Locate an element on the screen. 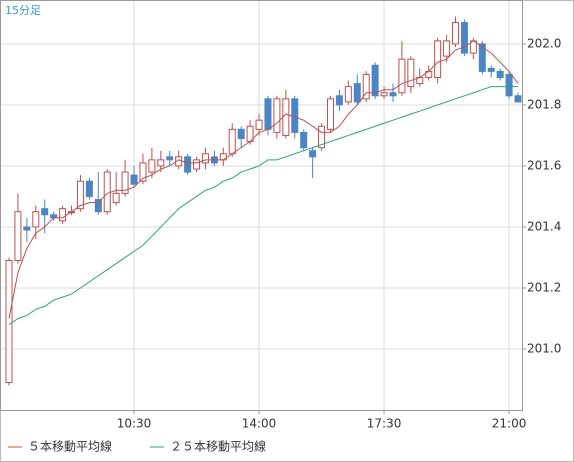 Image resolution: width=574 pixels, height=462 pixels. y-tick-label: 201.6 is located at coordinates (544, 165).